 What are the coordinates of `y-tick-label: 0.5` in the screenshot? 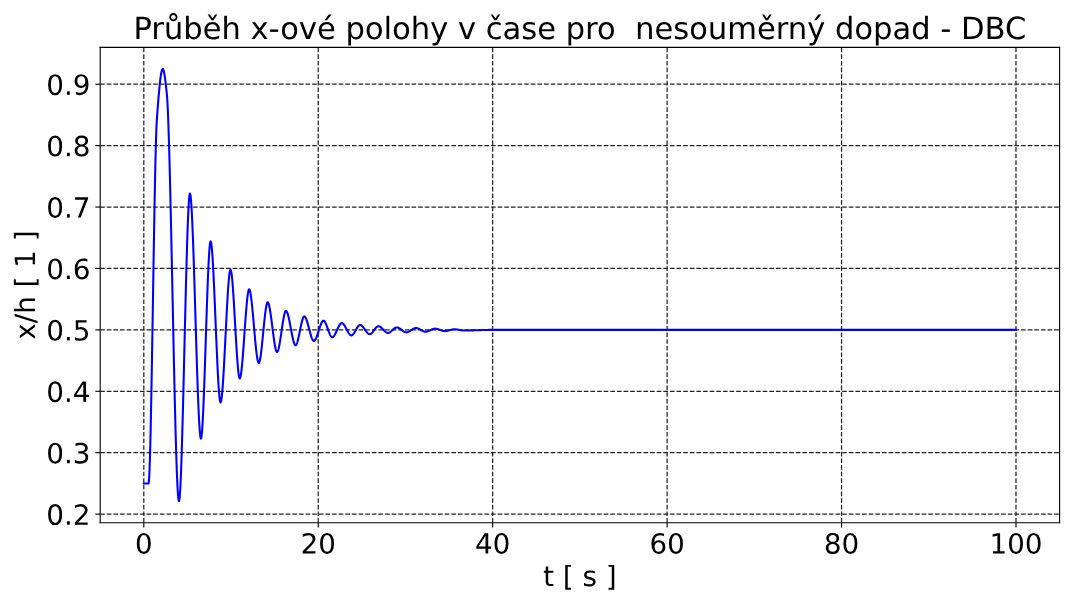 It's located at (68, 330).